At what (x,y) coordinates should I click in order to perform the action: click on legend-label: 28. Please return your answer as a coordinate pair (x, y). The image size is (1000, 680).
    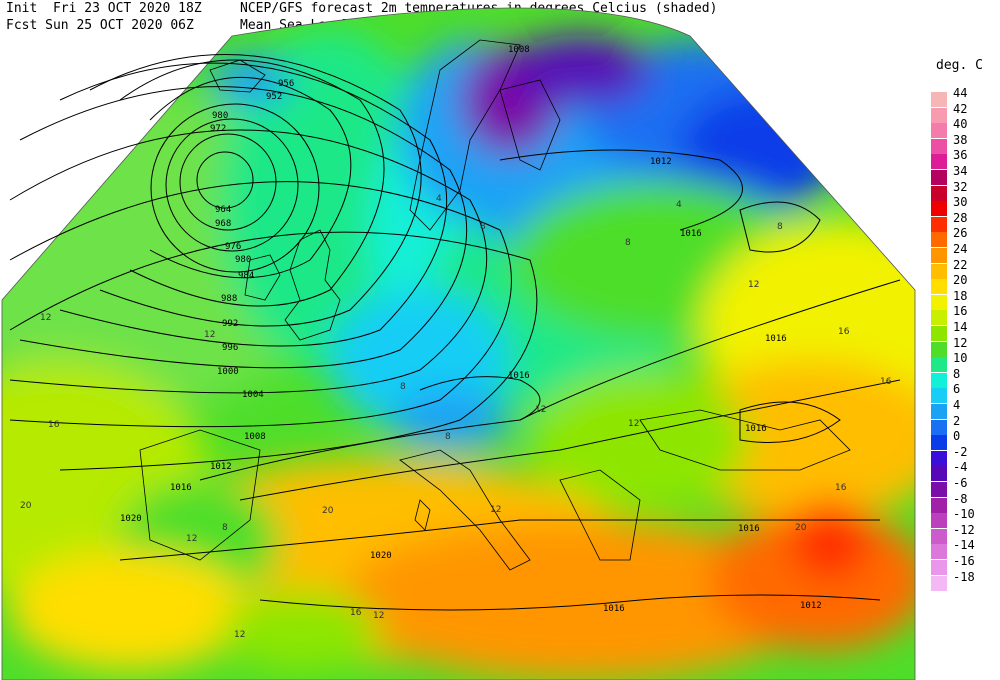
    Looking at the image, I should click on (960, 217).